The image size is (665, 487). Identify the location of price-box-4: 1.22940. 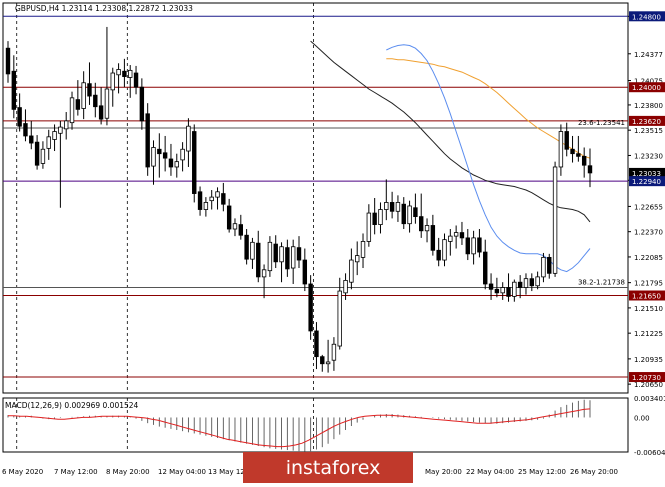
(647, 181).